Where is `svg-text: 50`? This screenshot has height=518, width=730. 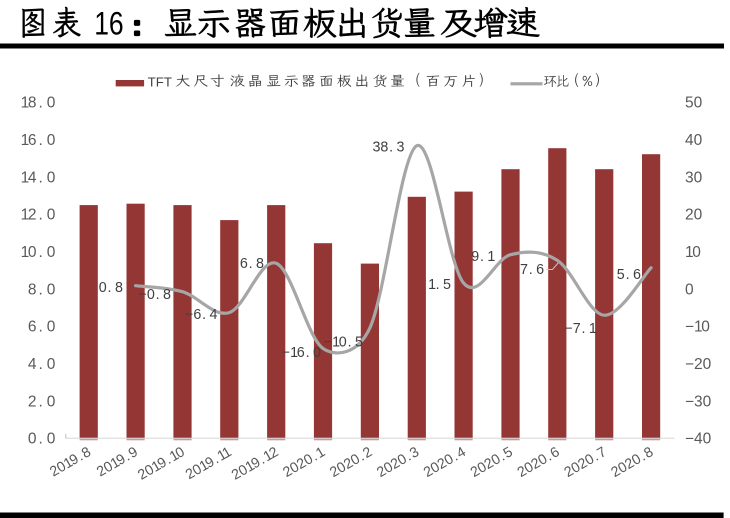
svg-text: 50 is located at coordinates (694, 103).